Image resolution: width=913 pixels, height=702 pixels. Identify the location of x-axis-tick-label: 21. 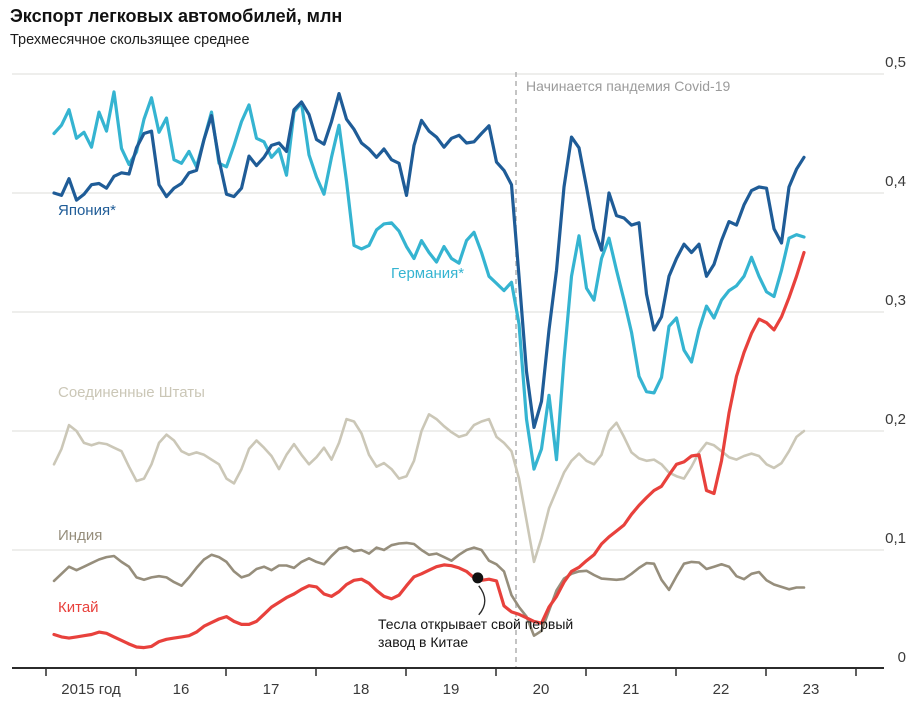
(631, 689).